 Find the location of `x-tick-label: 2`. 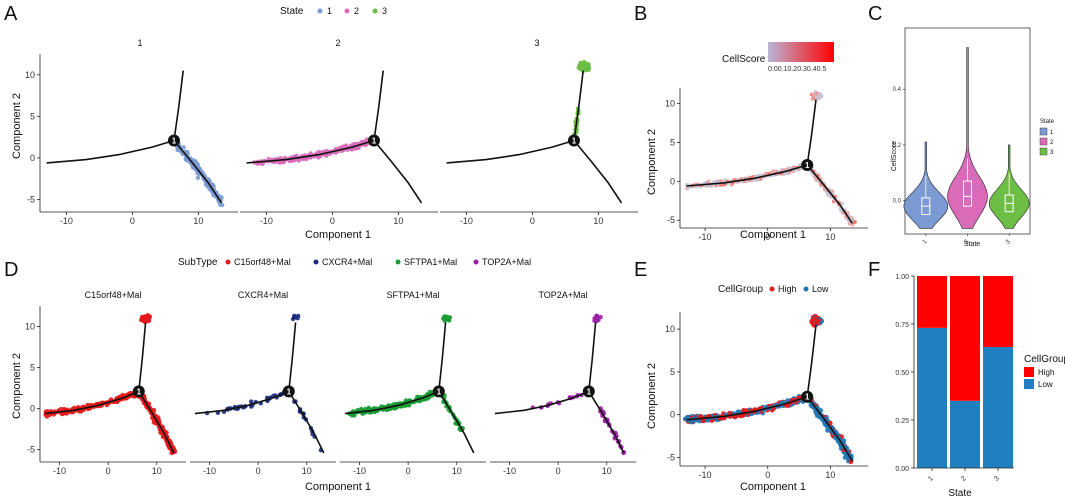

x-tick-label: 2 is located at coordinates (964, 479).